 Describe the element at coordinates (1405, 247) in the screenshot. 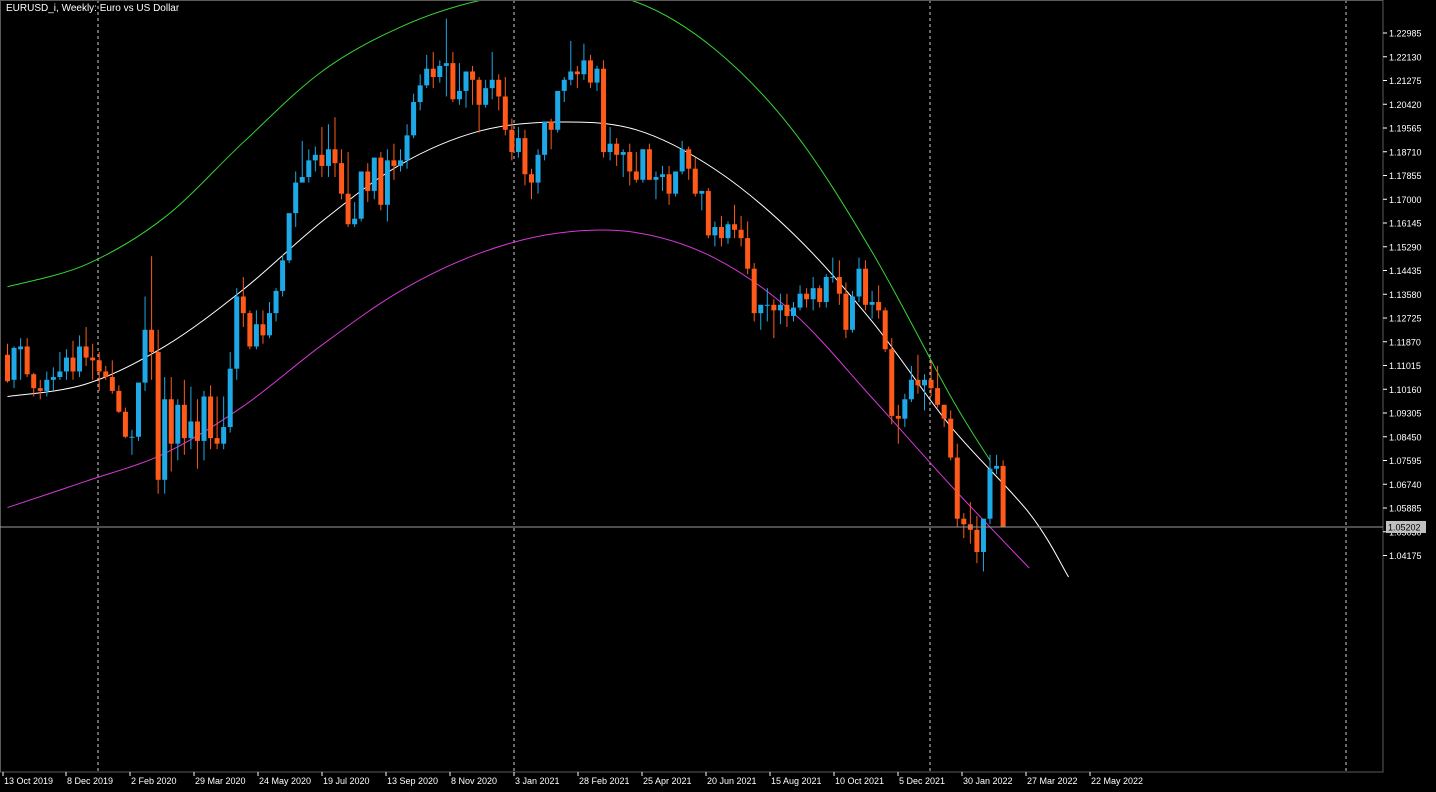

I see `y-tick-label: 1.15290` at that location.